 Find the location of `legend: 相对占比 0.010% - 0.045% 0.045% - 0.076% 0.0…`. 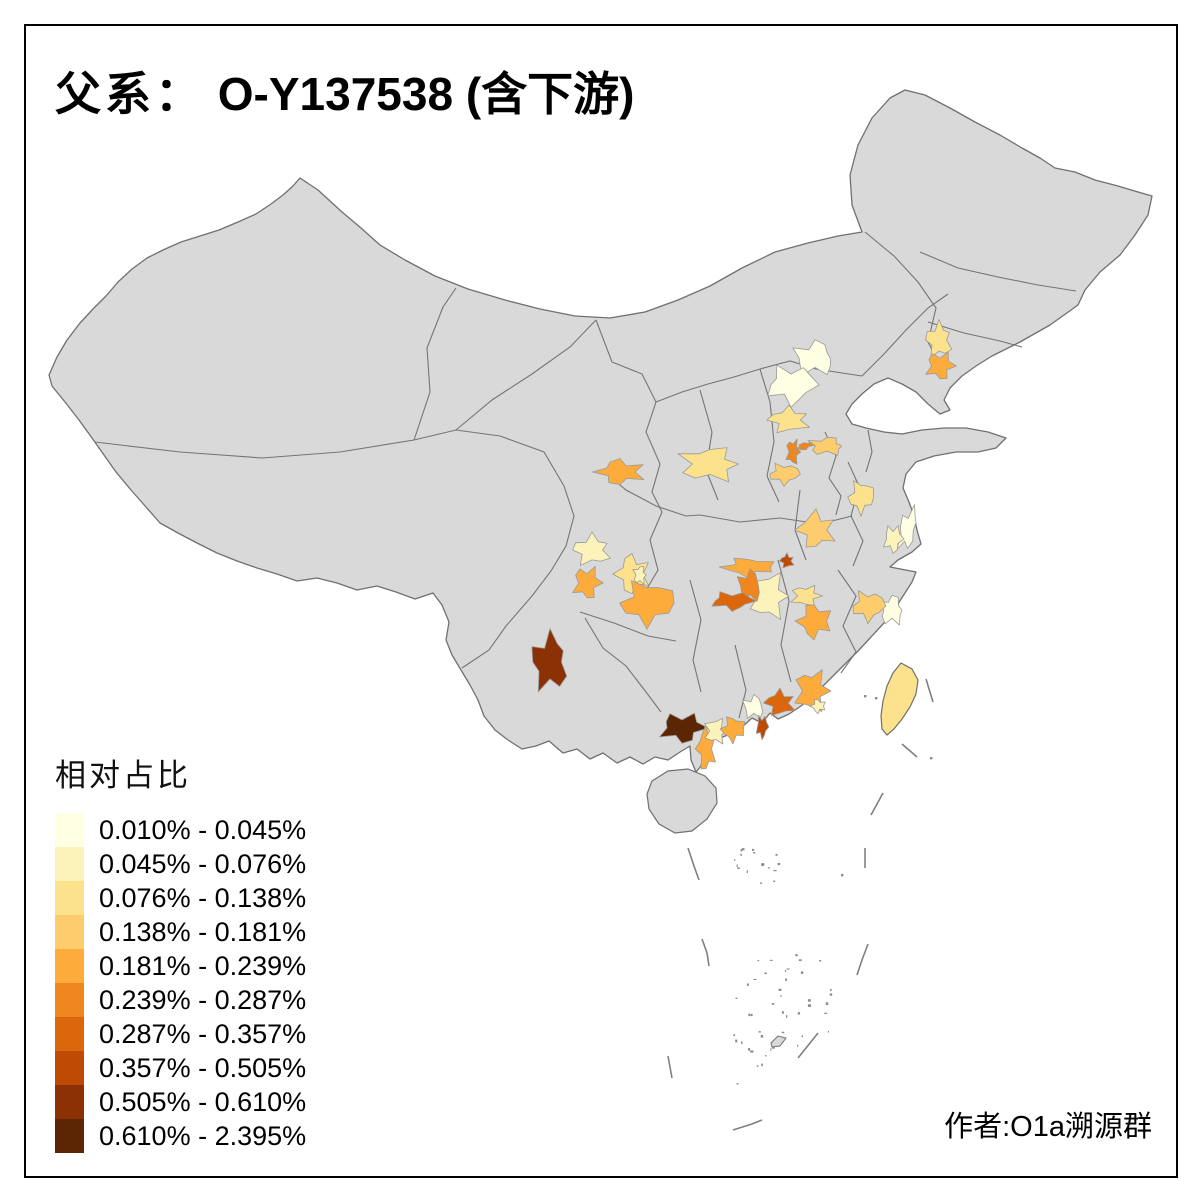

legend: 相对占比 0.010% - 0.045% 0.045% - 0.076% 0.0… is located at coordinates (180, 951).